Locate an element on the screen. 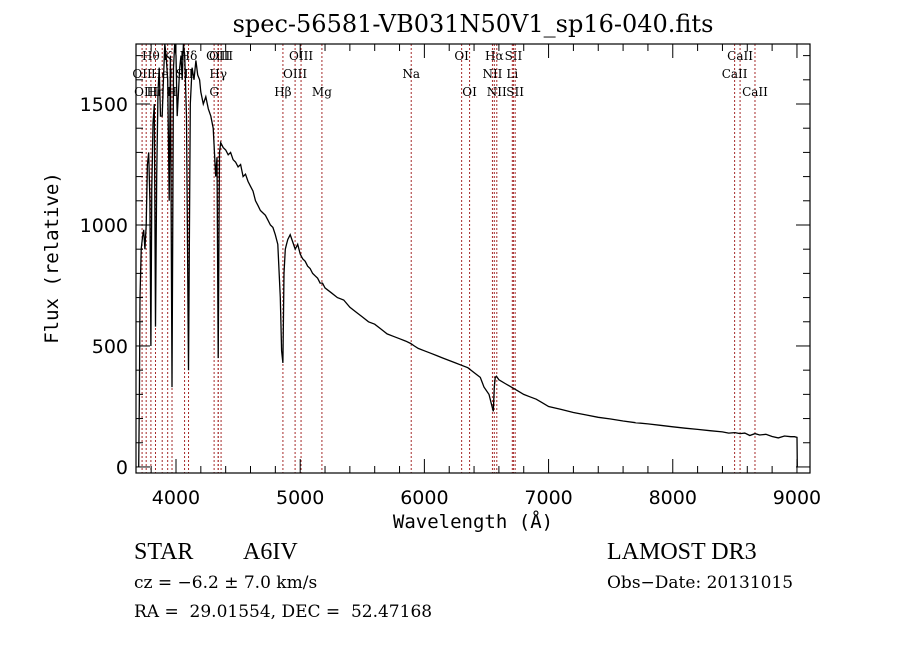  line-label: K is located at coordinates (168, 56).